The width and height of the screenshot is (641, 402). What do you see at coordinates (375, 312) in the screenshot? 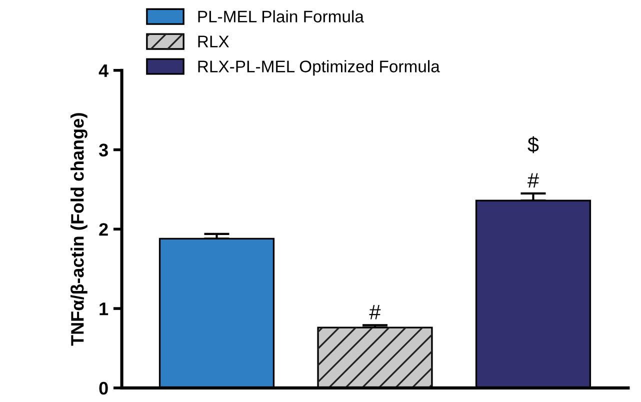
I see `data-label: #` at bounding box center [375, 312].